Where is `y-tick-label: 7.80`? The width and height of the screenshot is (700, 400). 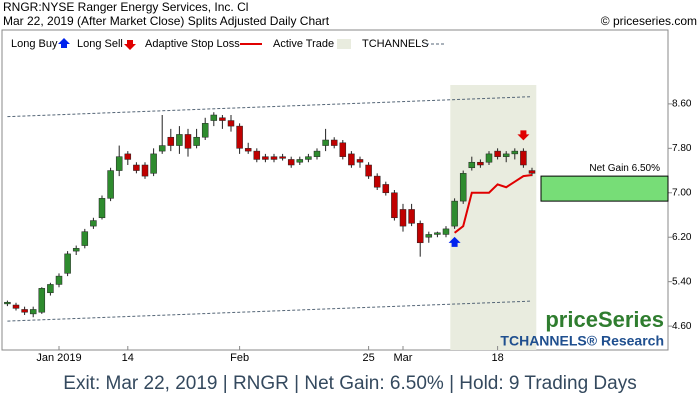
y-tick-label: 7.80 is located at coordinates (682, 148).